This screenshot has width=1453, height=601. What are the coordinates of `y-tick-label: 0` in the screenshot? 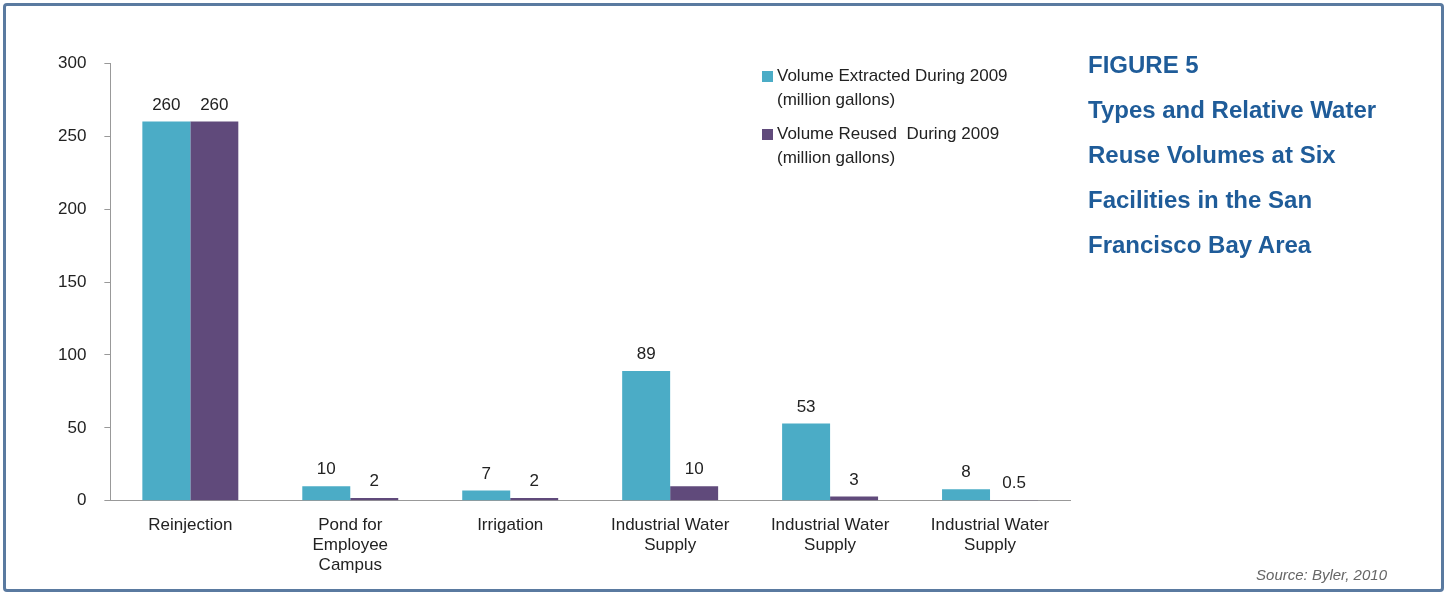 It's located at (81, 500).